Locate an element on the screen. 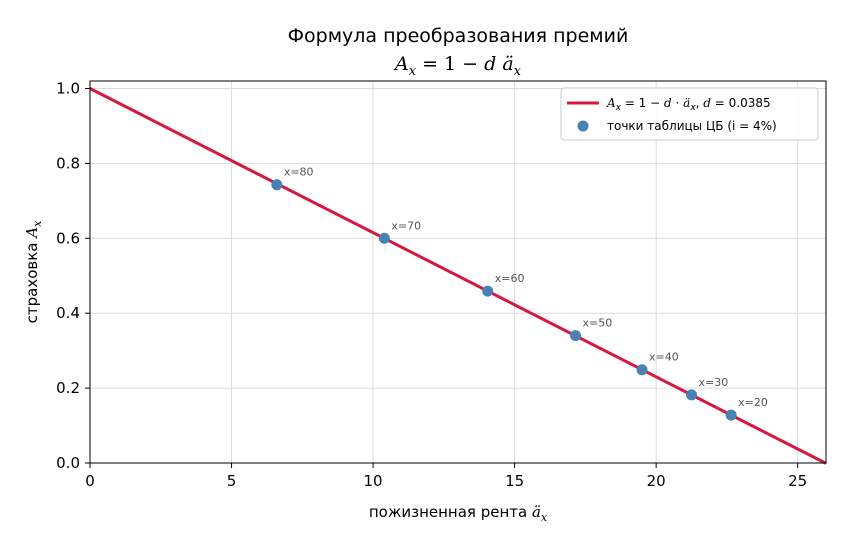 The image size is (845, 546). data-point-annotation: x=70 is located at coordinates (406, 225).